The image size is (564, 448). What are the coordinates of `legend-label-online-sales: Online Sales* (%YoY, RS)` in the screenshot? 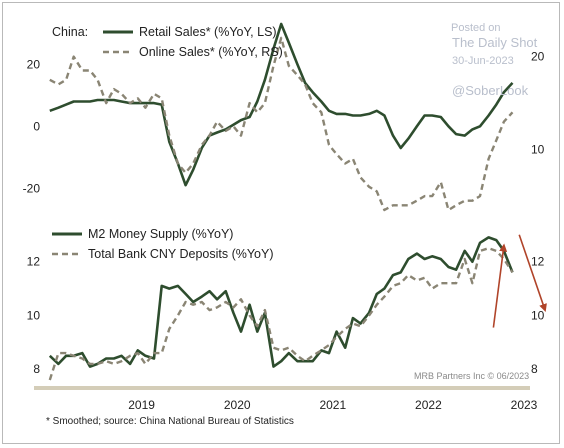 It's located at (211, 52).